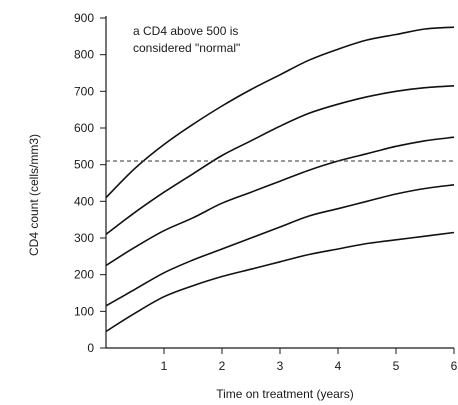 The width and height of the screenshot is (458, 405). I want to click on x-tick-label-1: 1, so click(164, 366).